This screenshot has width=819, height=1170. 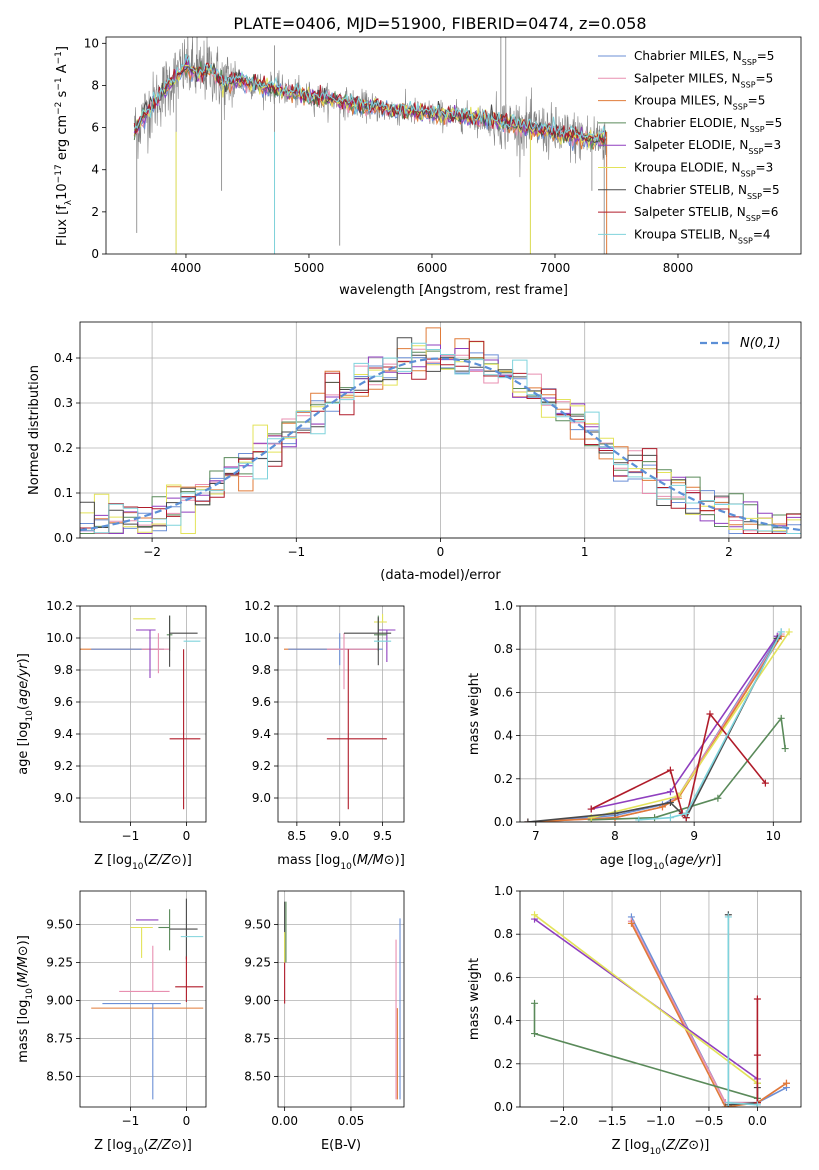 What do you see at coordinates (339, 836) in the screenshot?
I see `x-tick-label-1: 9.0` at bounding box center [339, 836].